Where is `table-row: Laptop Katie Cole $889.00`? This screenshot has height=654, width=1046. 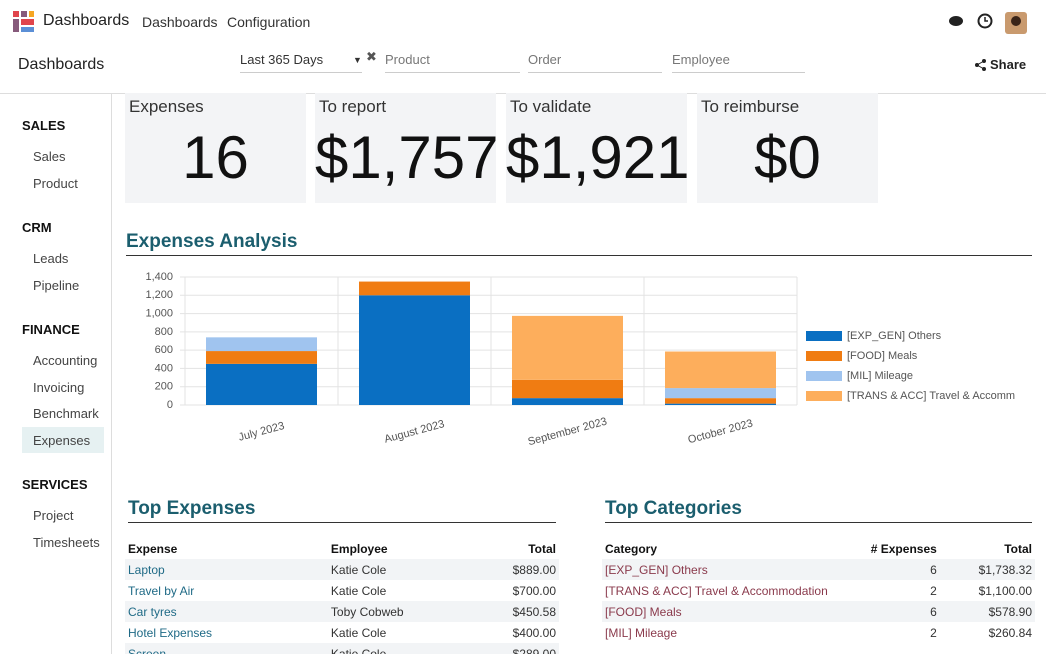 table-row: Laptop Katie Cole $889.00 is located at coordinates (342, 569).